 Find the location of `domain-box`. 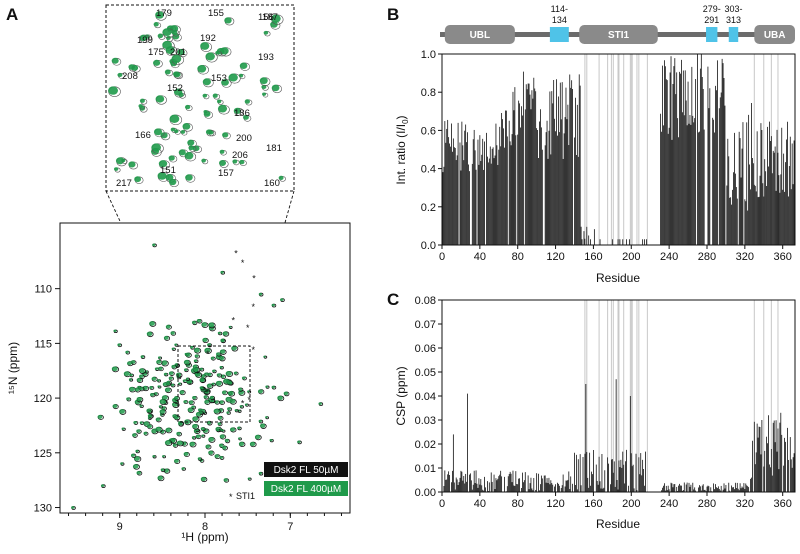

domain-box is located at coordinates (479, 34).